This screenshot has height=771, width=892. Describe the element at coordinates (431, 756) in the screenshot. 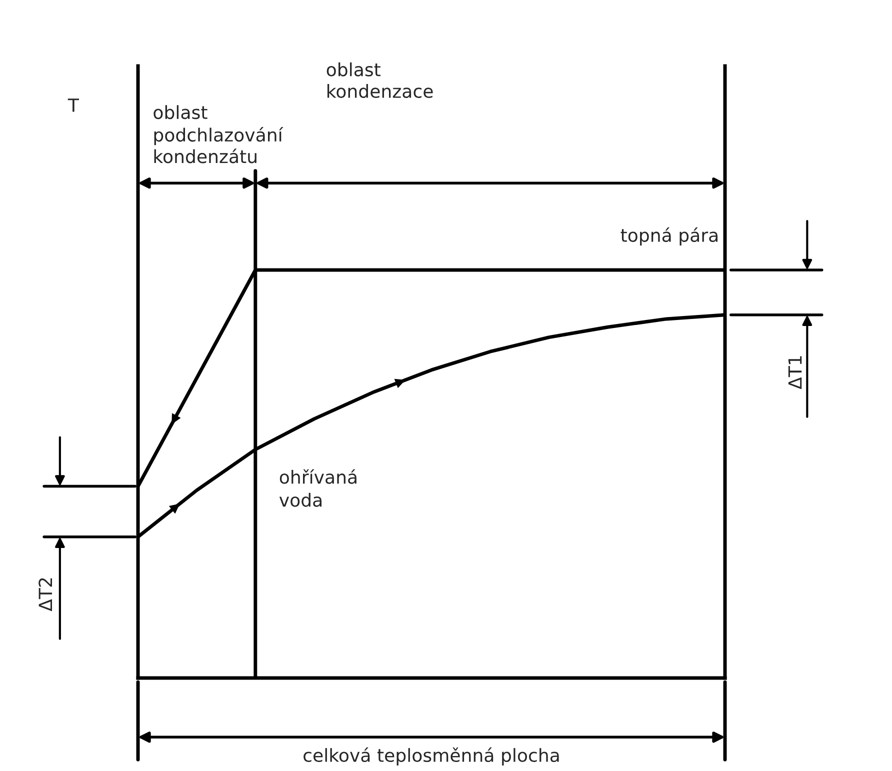

I see `x-axis-title: celková teplosměnná plocha` at that location.